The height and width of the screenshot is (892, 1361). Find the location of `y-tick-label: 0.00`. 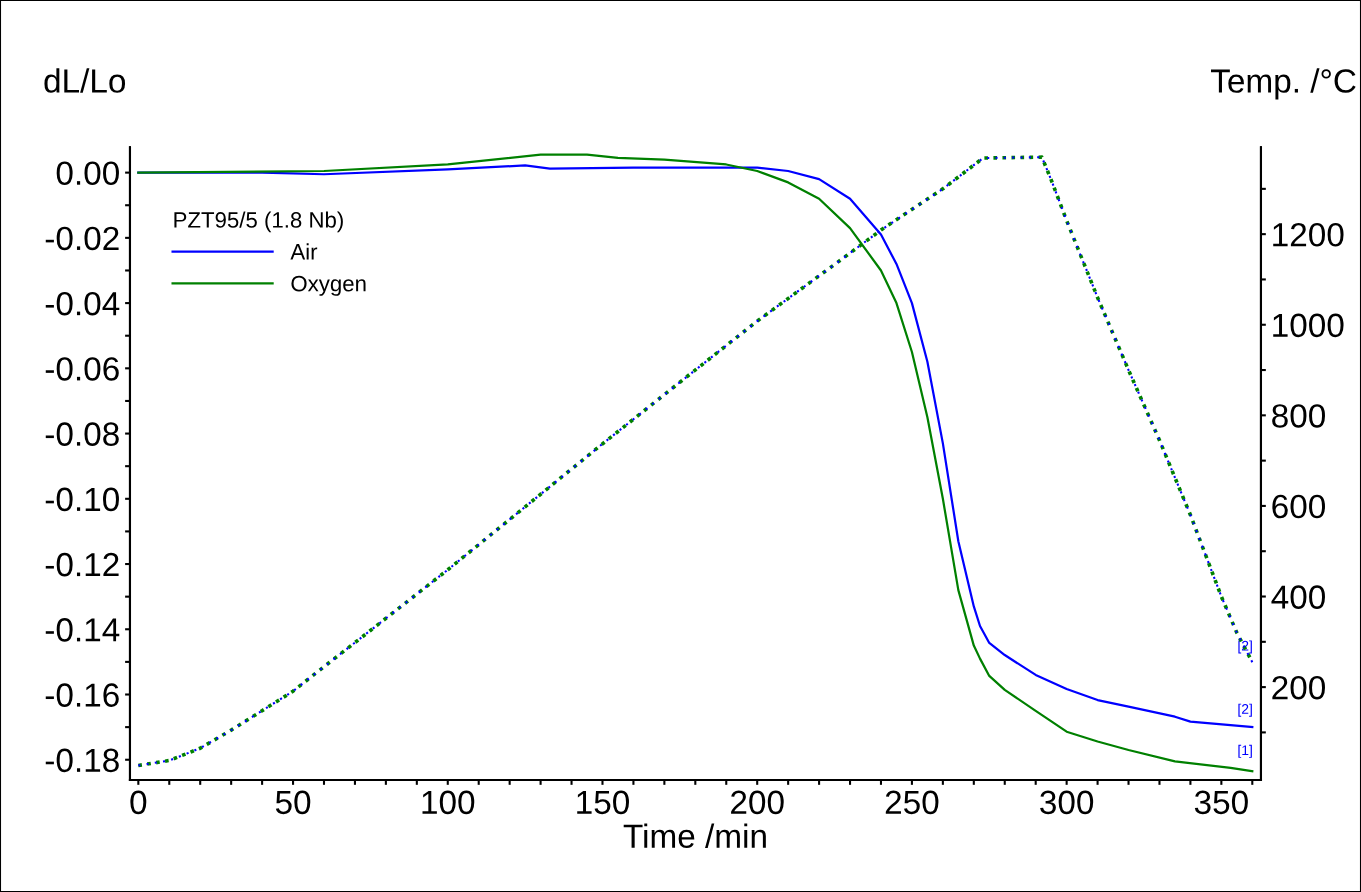

y-tick-label: 0.00 is located at coordinates (87, 173).